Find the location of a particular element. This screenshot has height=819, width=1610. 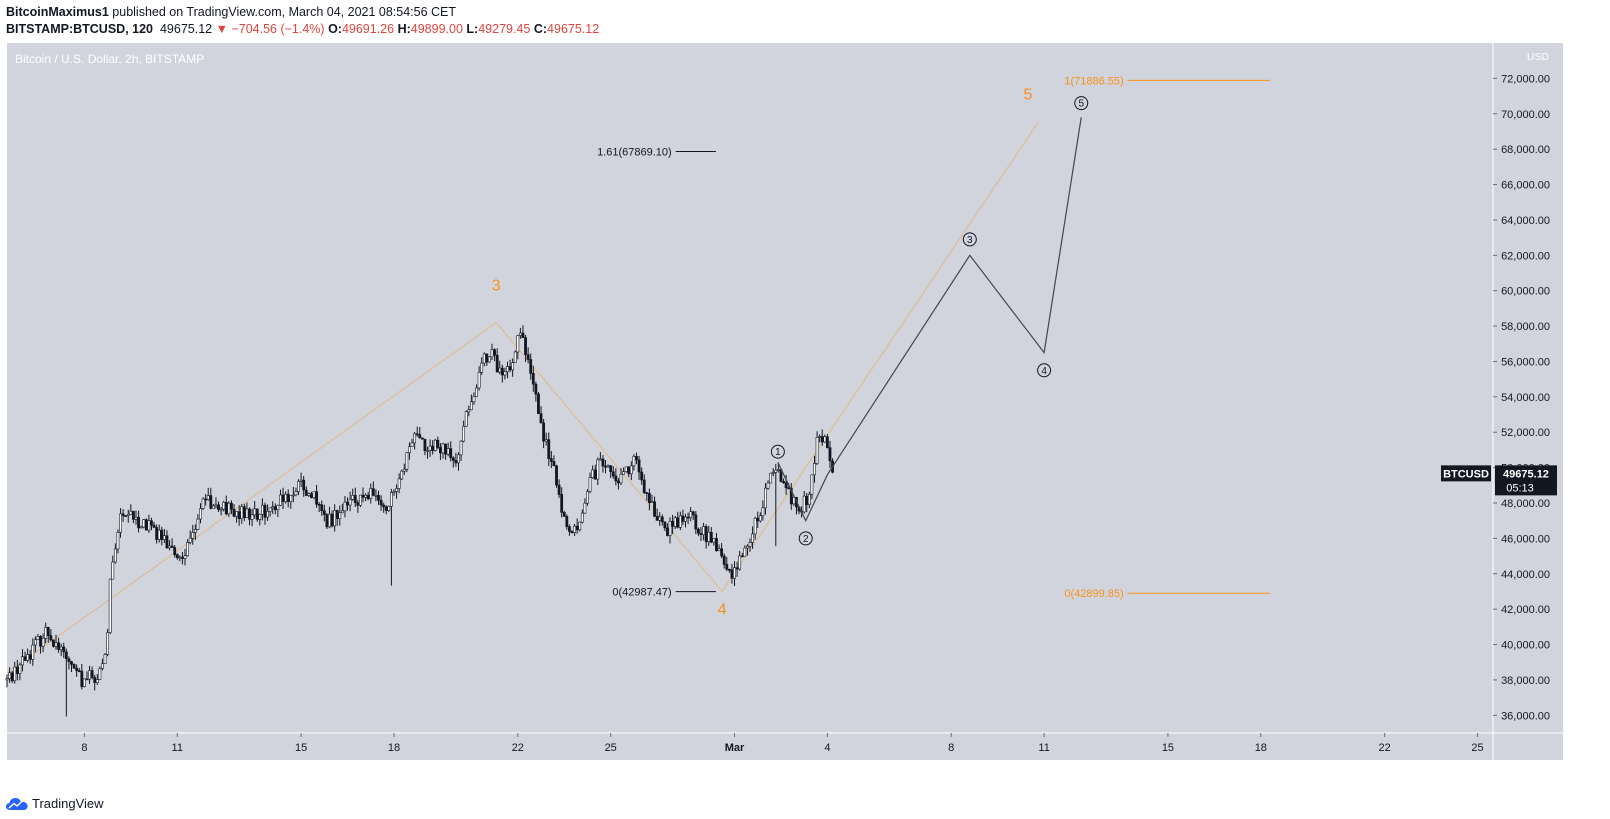

y-tick-label: 40,000.00 is located at coordinates (1525, 646).